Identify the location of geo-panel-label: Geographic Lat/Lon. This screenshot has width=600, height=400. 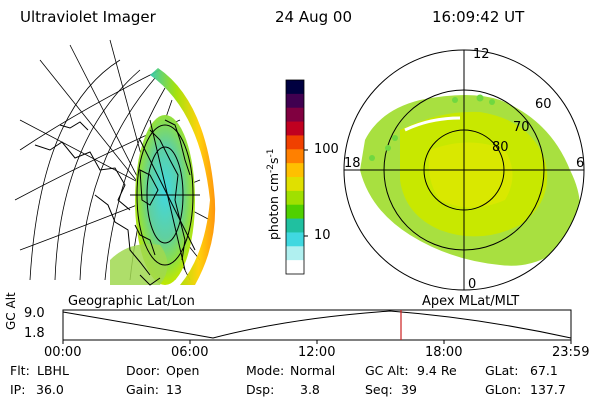
(131, 301).